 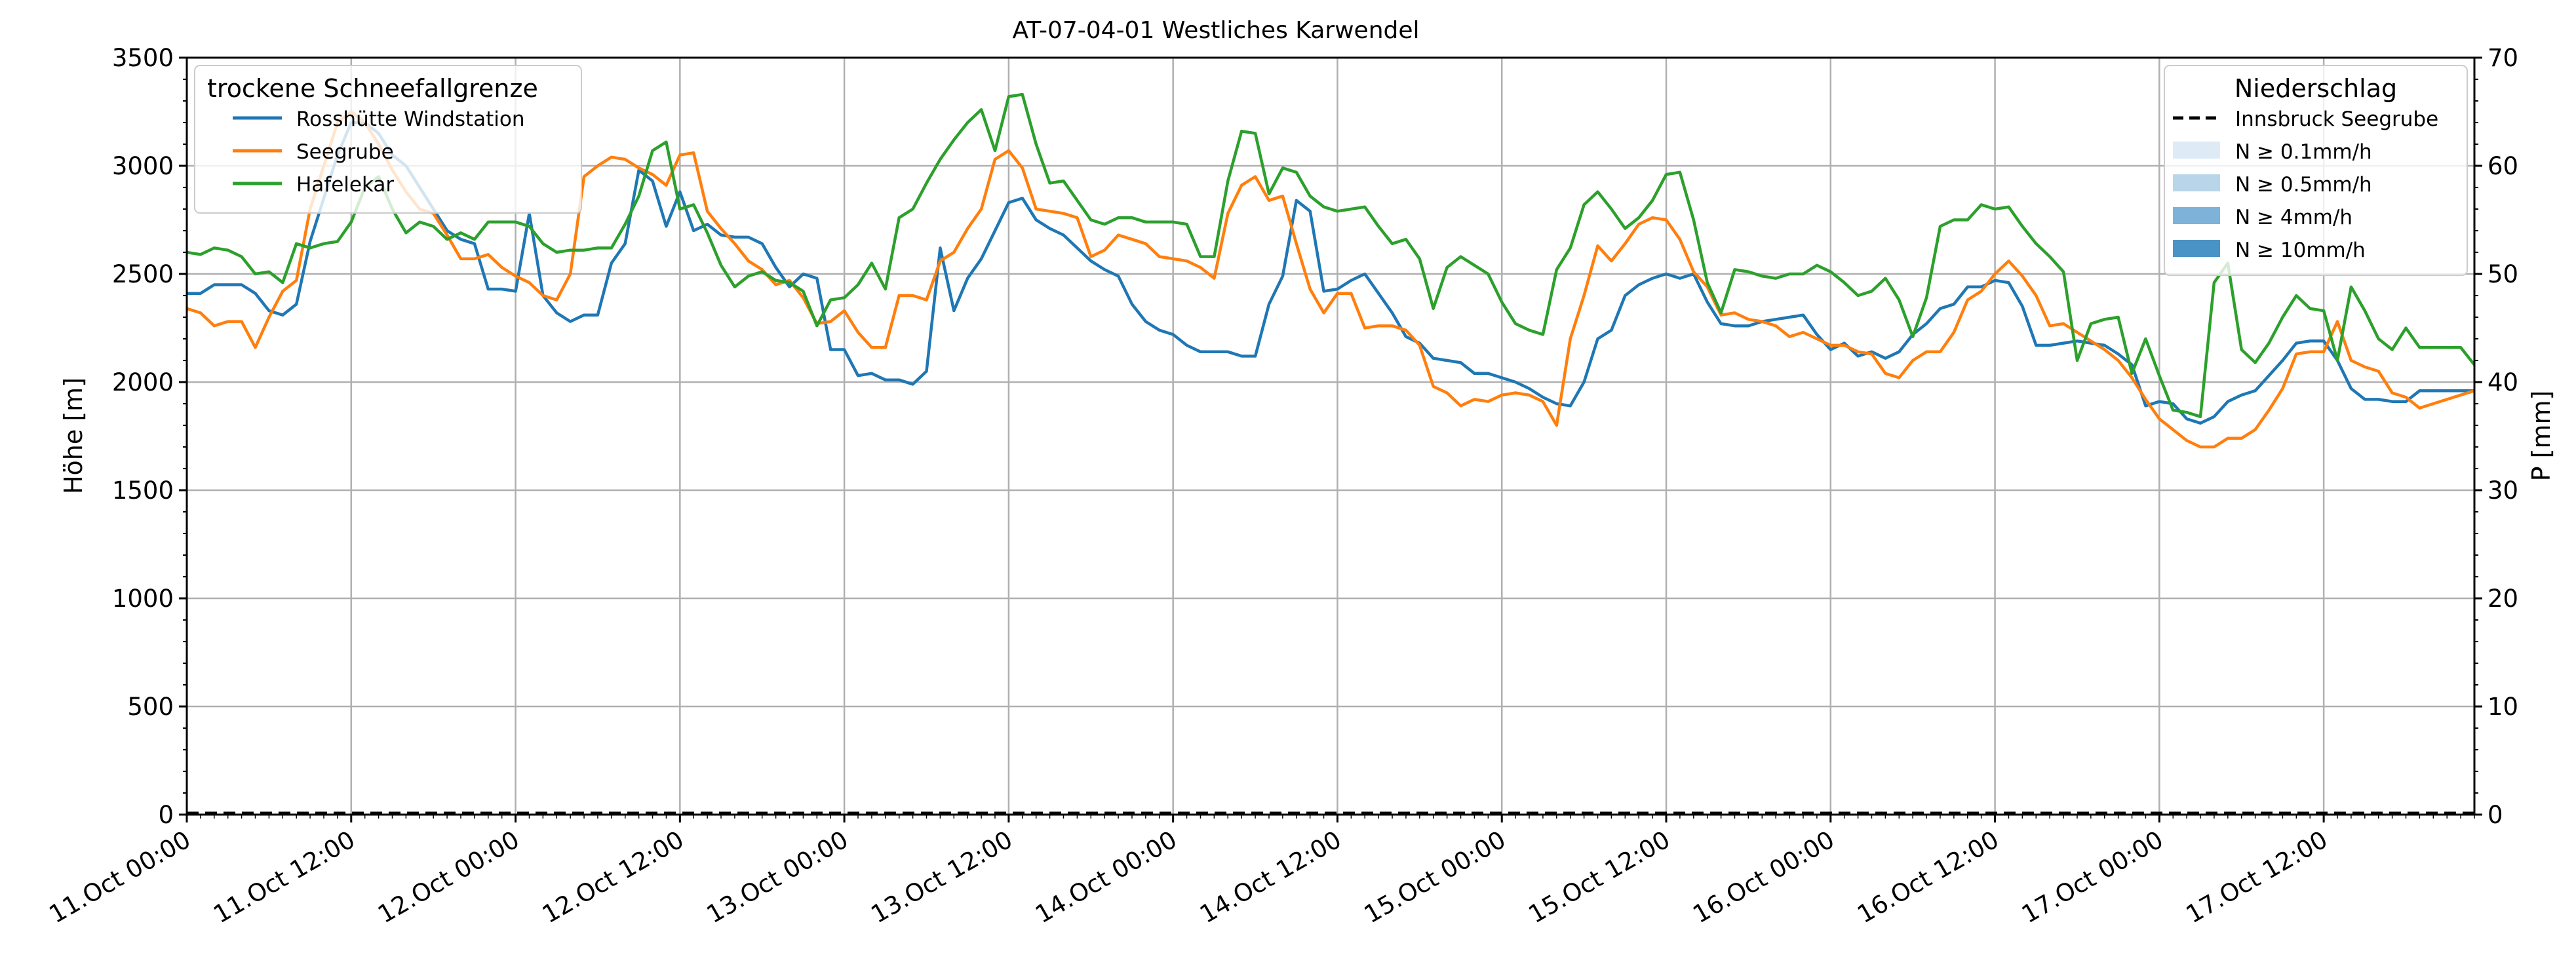 I want to click on y-right-tick-label: 70, so click(x=2503, y=58).